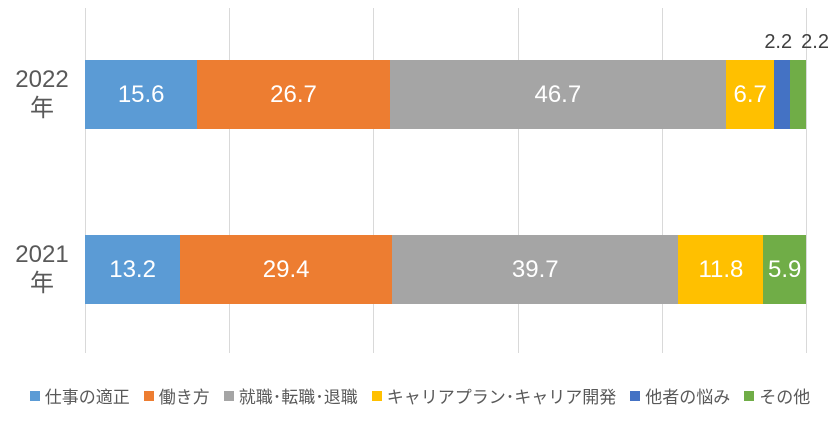  I want to click on data-label: 5.9, so click(785, 269).